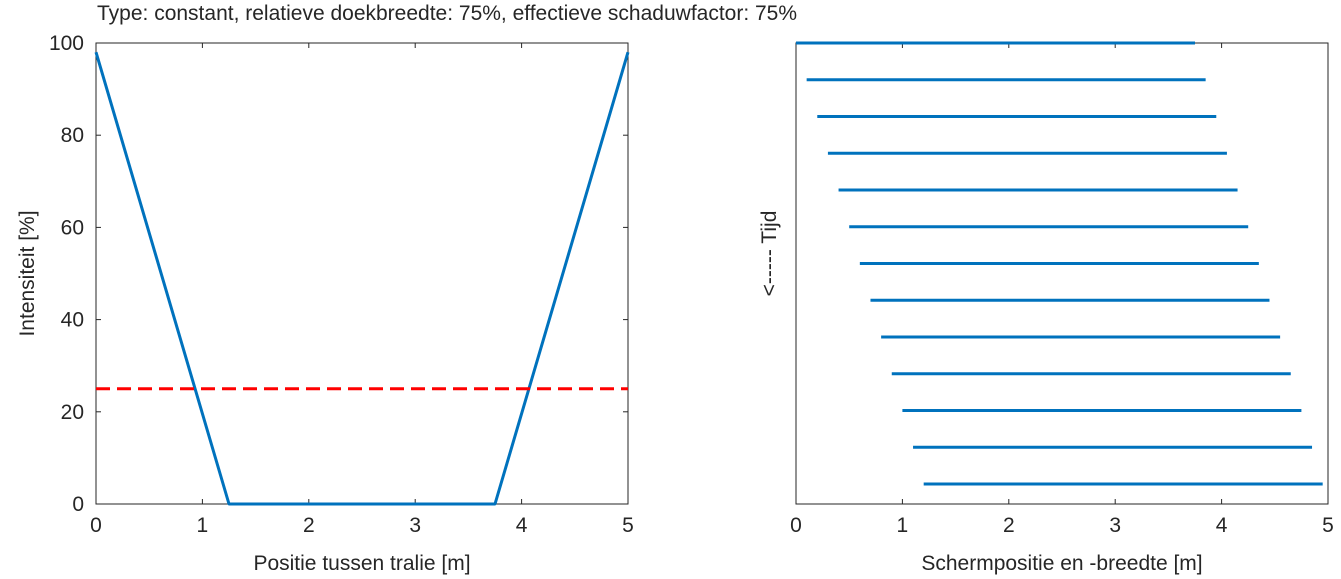 This screenshot has width=1341, height=579. I want to click on chart2-x-tick-label: 1, so click(903, 525).